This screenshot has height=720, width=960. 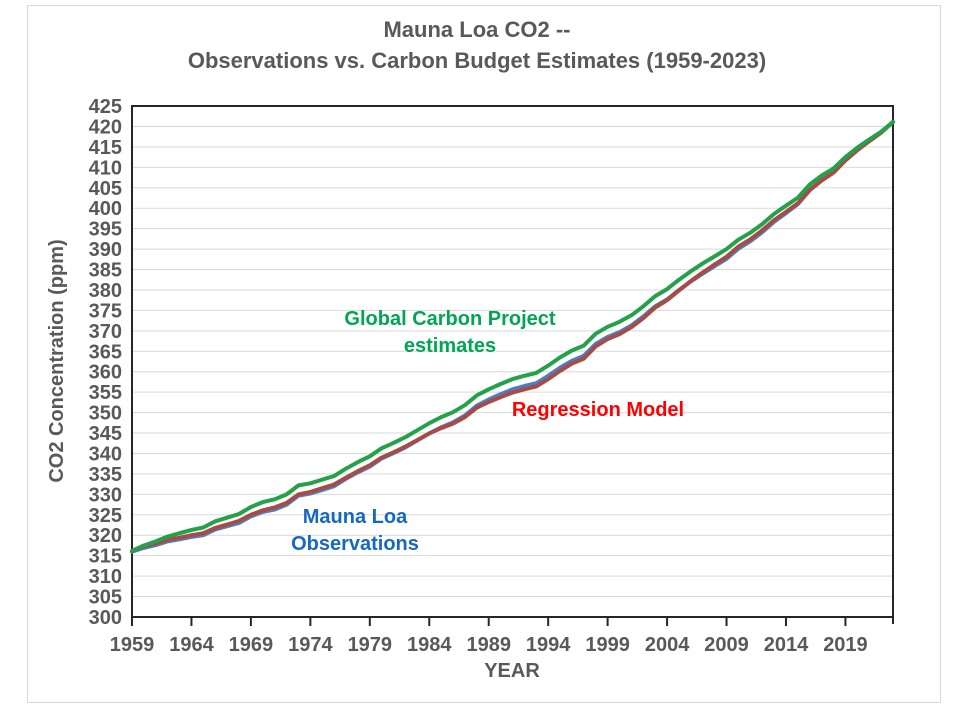 What do you see at coordinates (105, 291) in the screenshot?
I see `y-tick-label: 380` at bounding box center [105, 291].